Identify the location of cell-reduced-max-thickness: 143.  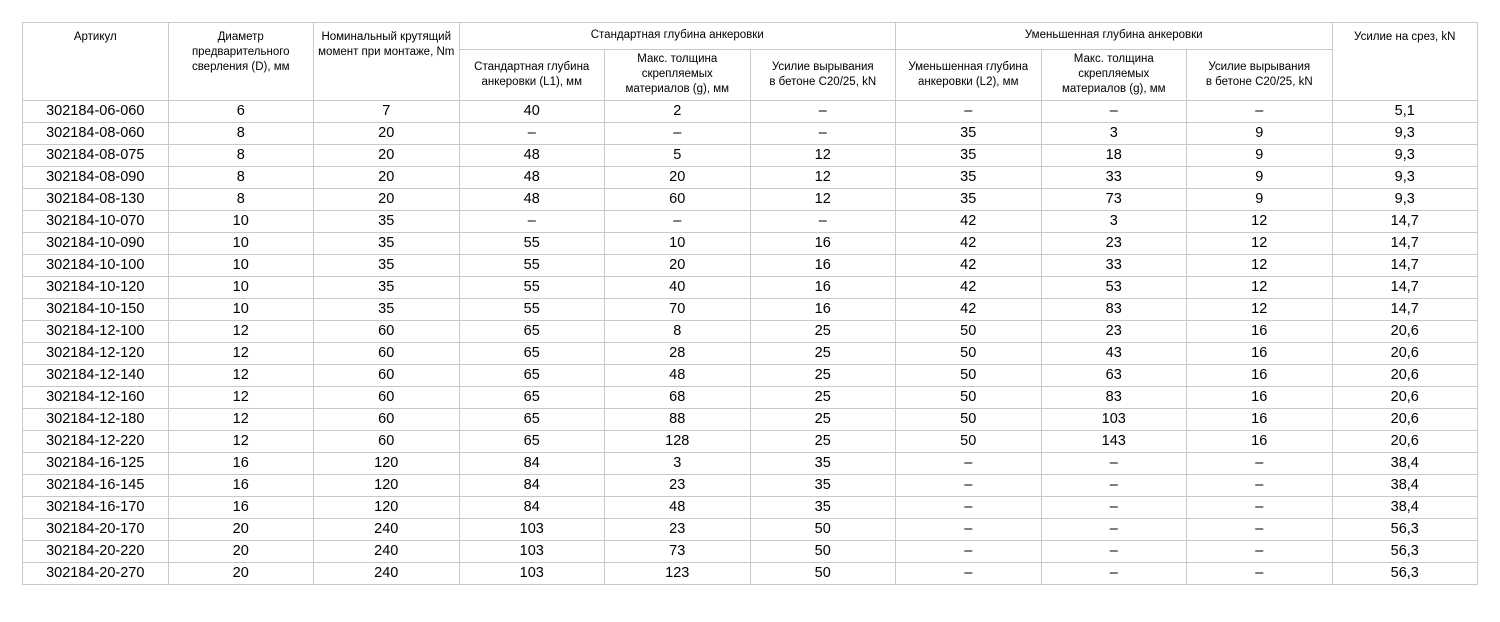
(1113, 441).